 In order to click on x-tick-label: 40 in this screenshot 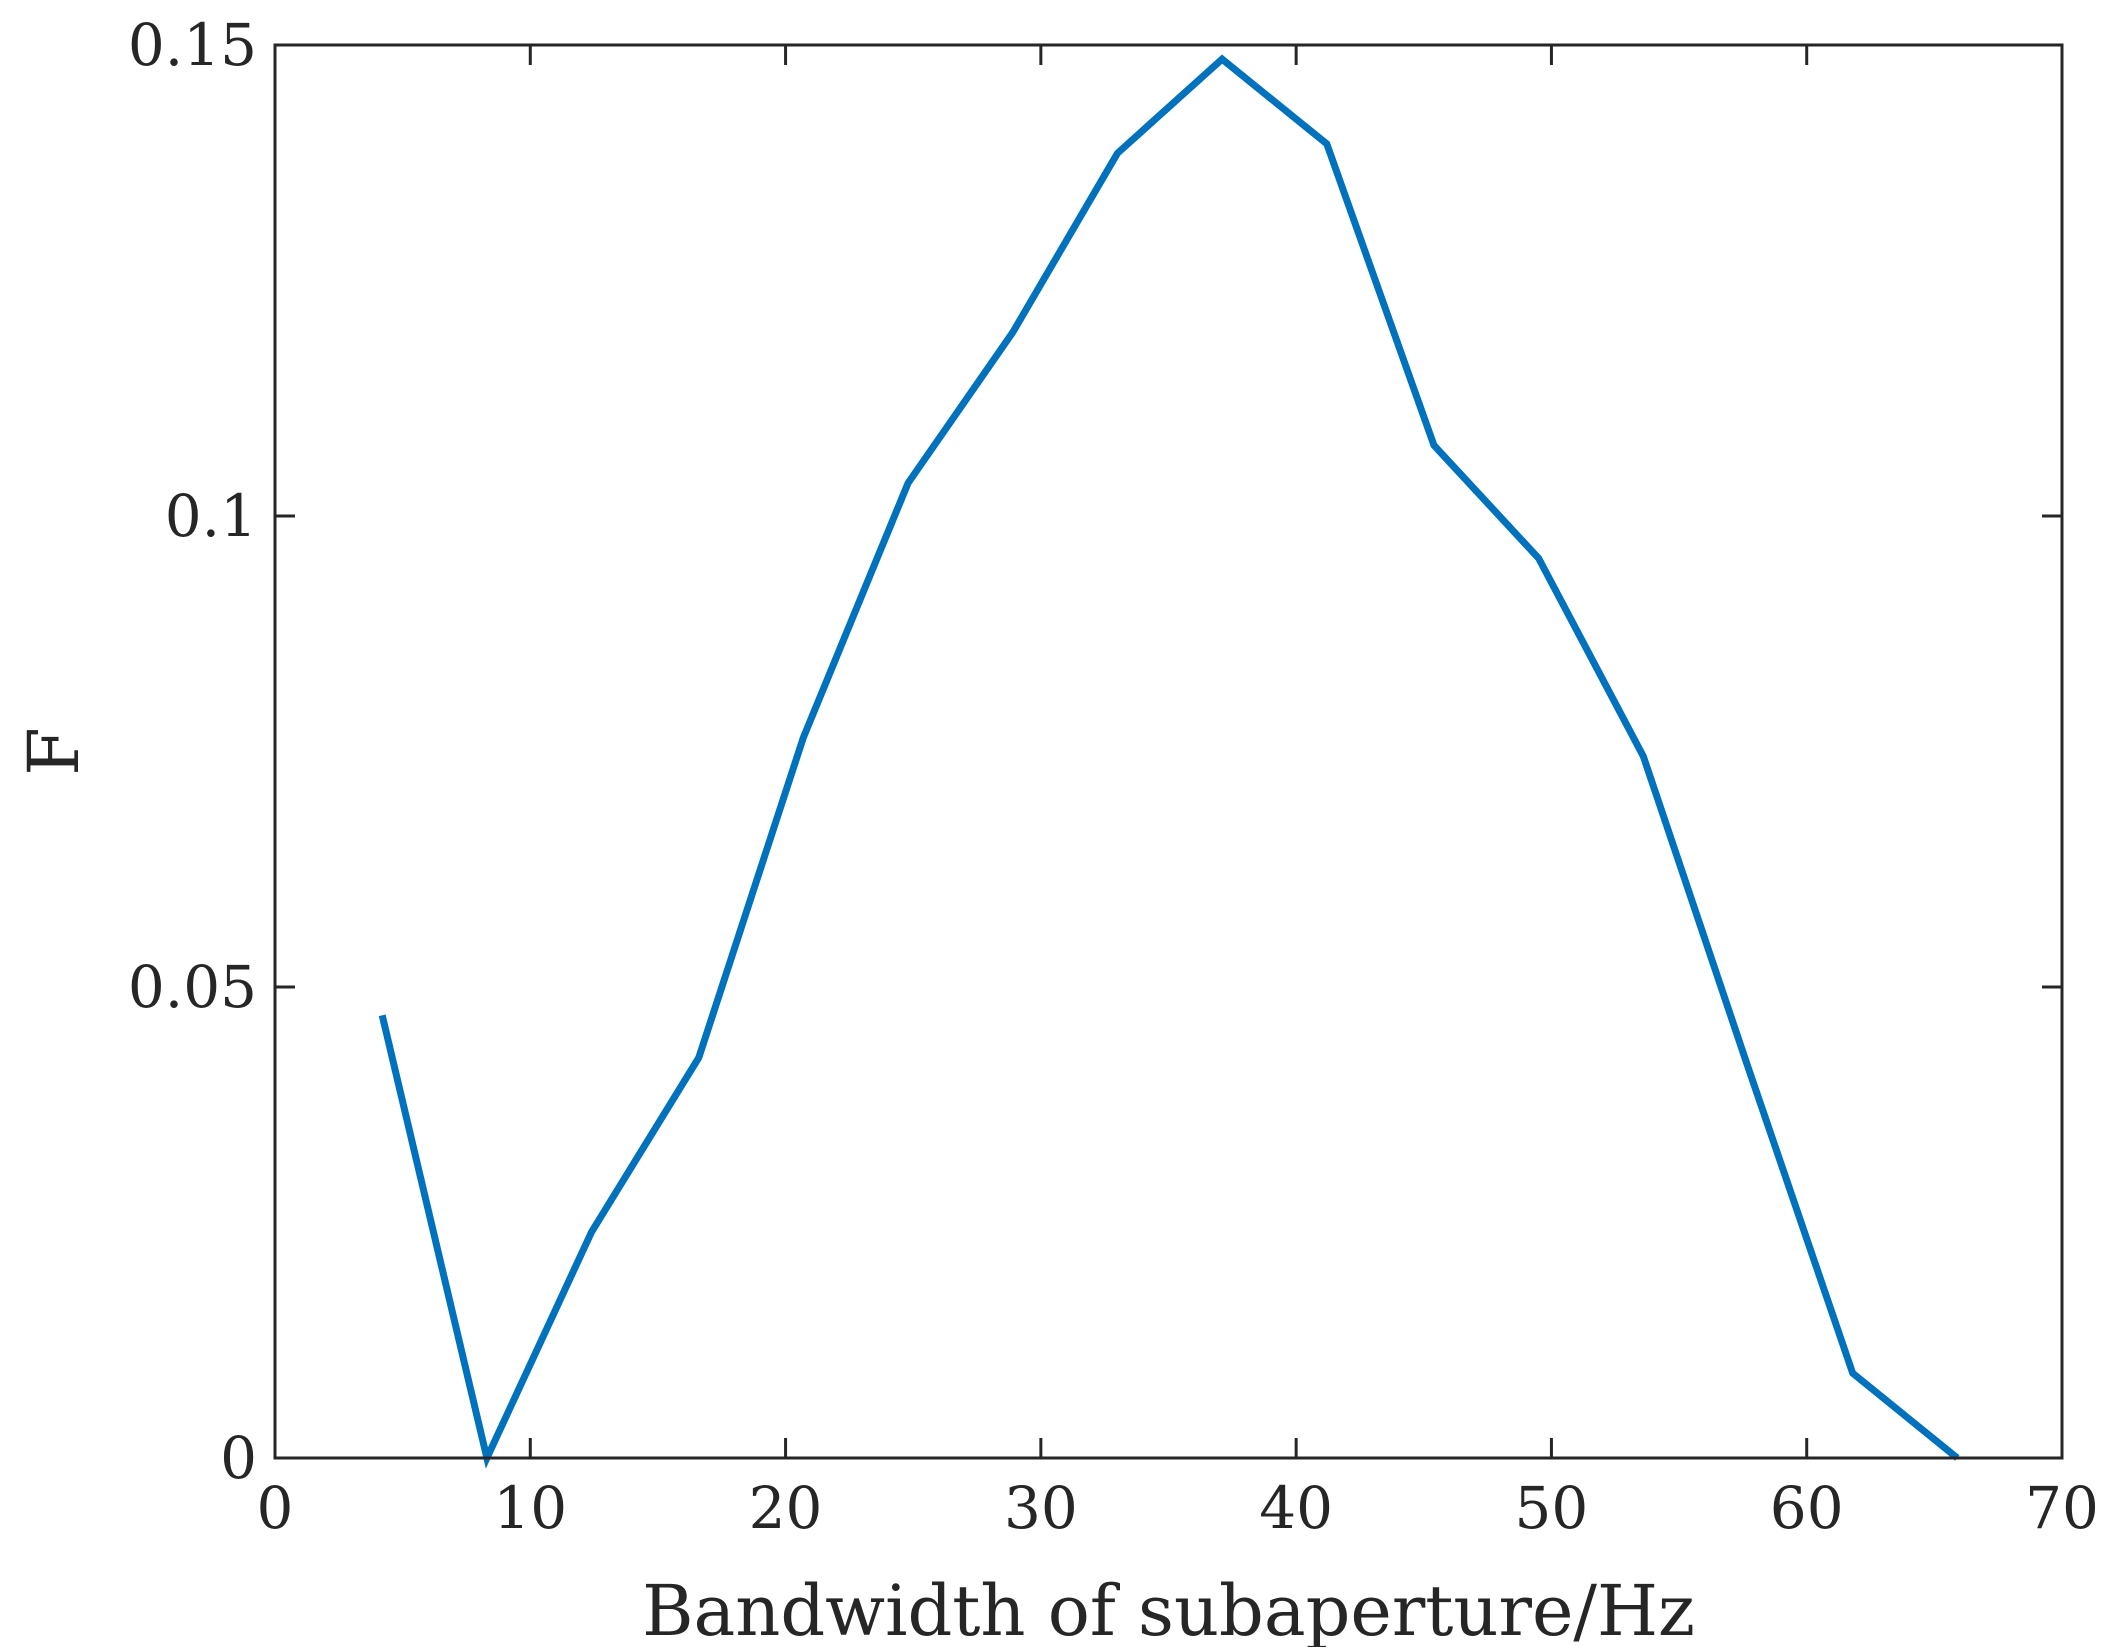, I will do `click(1296, 1508)`.